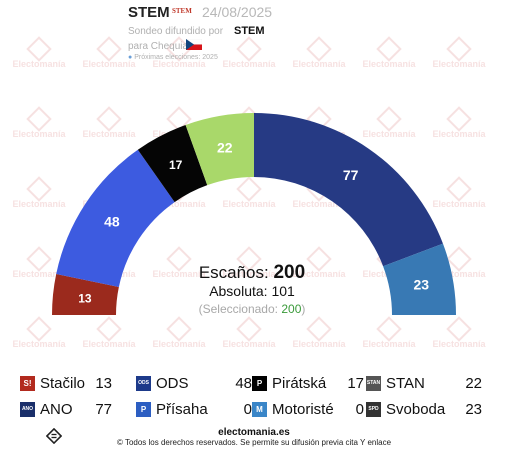 The image size is (508, 453). I want to click on majority-line: Absoluta: 101, so click(252, 291).